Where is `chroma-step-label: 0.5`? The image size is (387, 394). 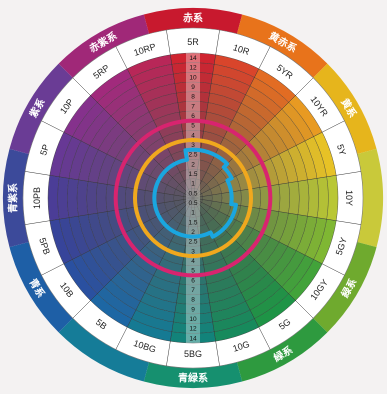
chroma-step-label: 0.5 is located at coordinates (192, 203).